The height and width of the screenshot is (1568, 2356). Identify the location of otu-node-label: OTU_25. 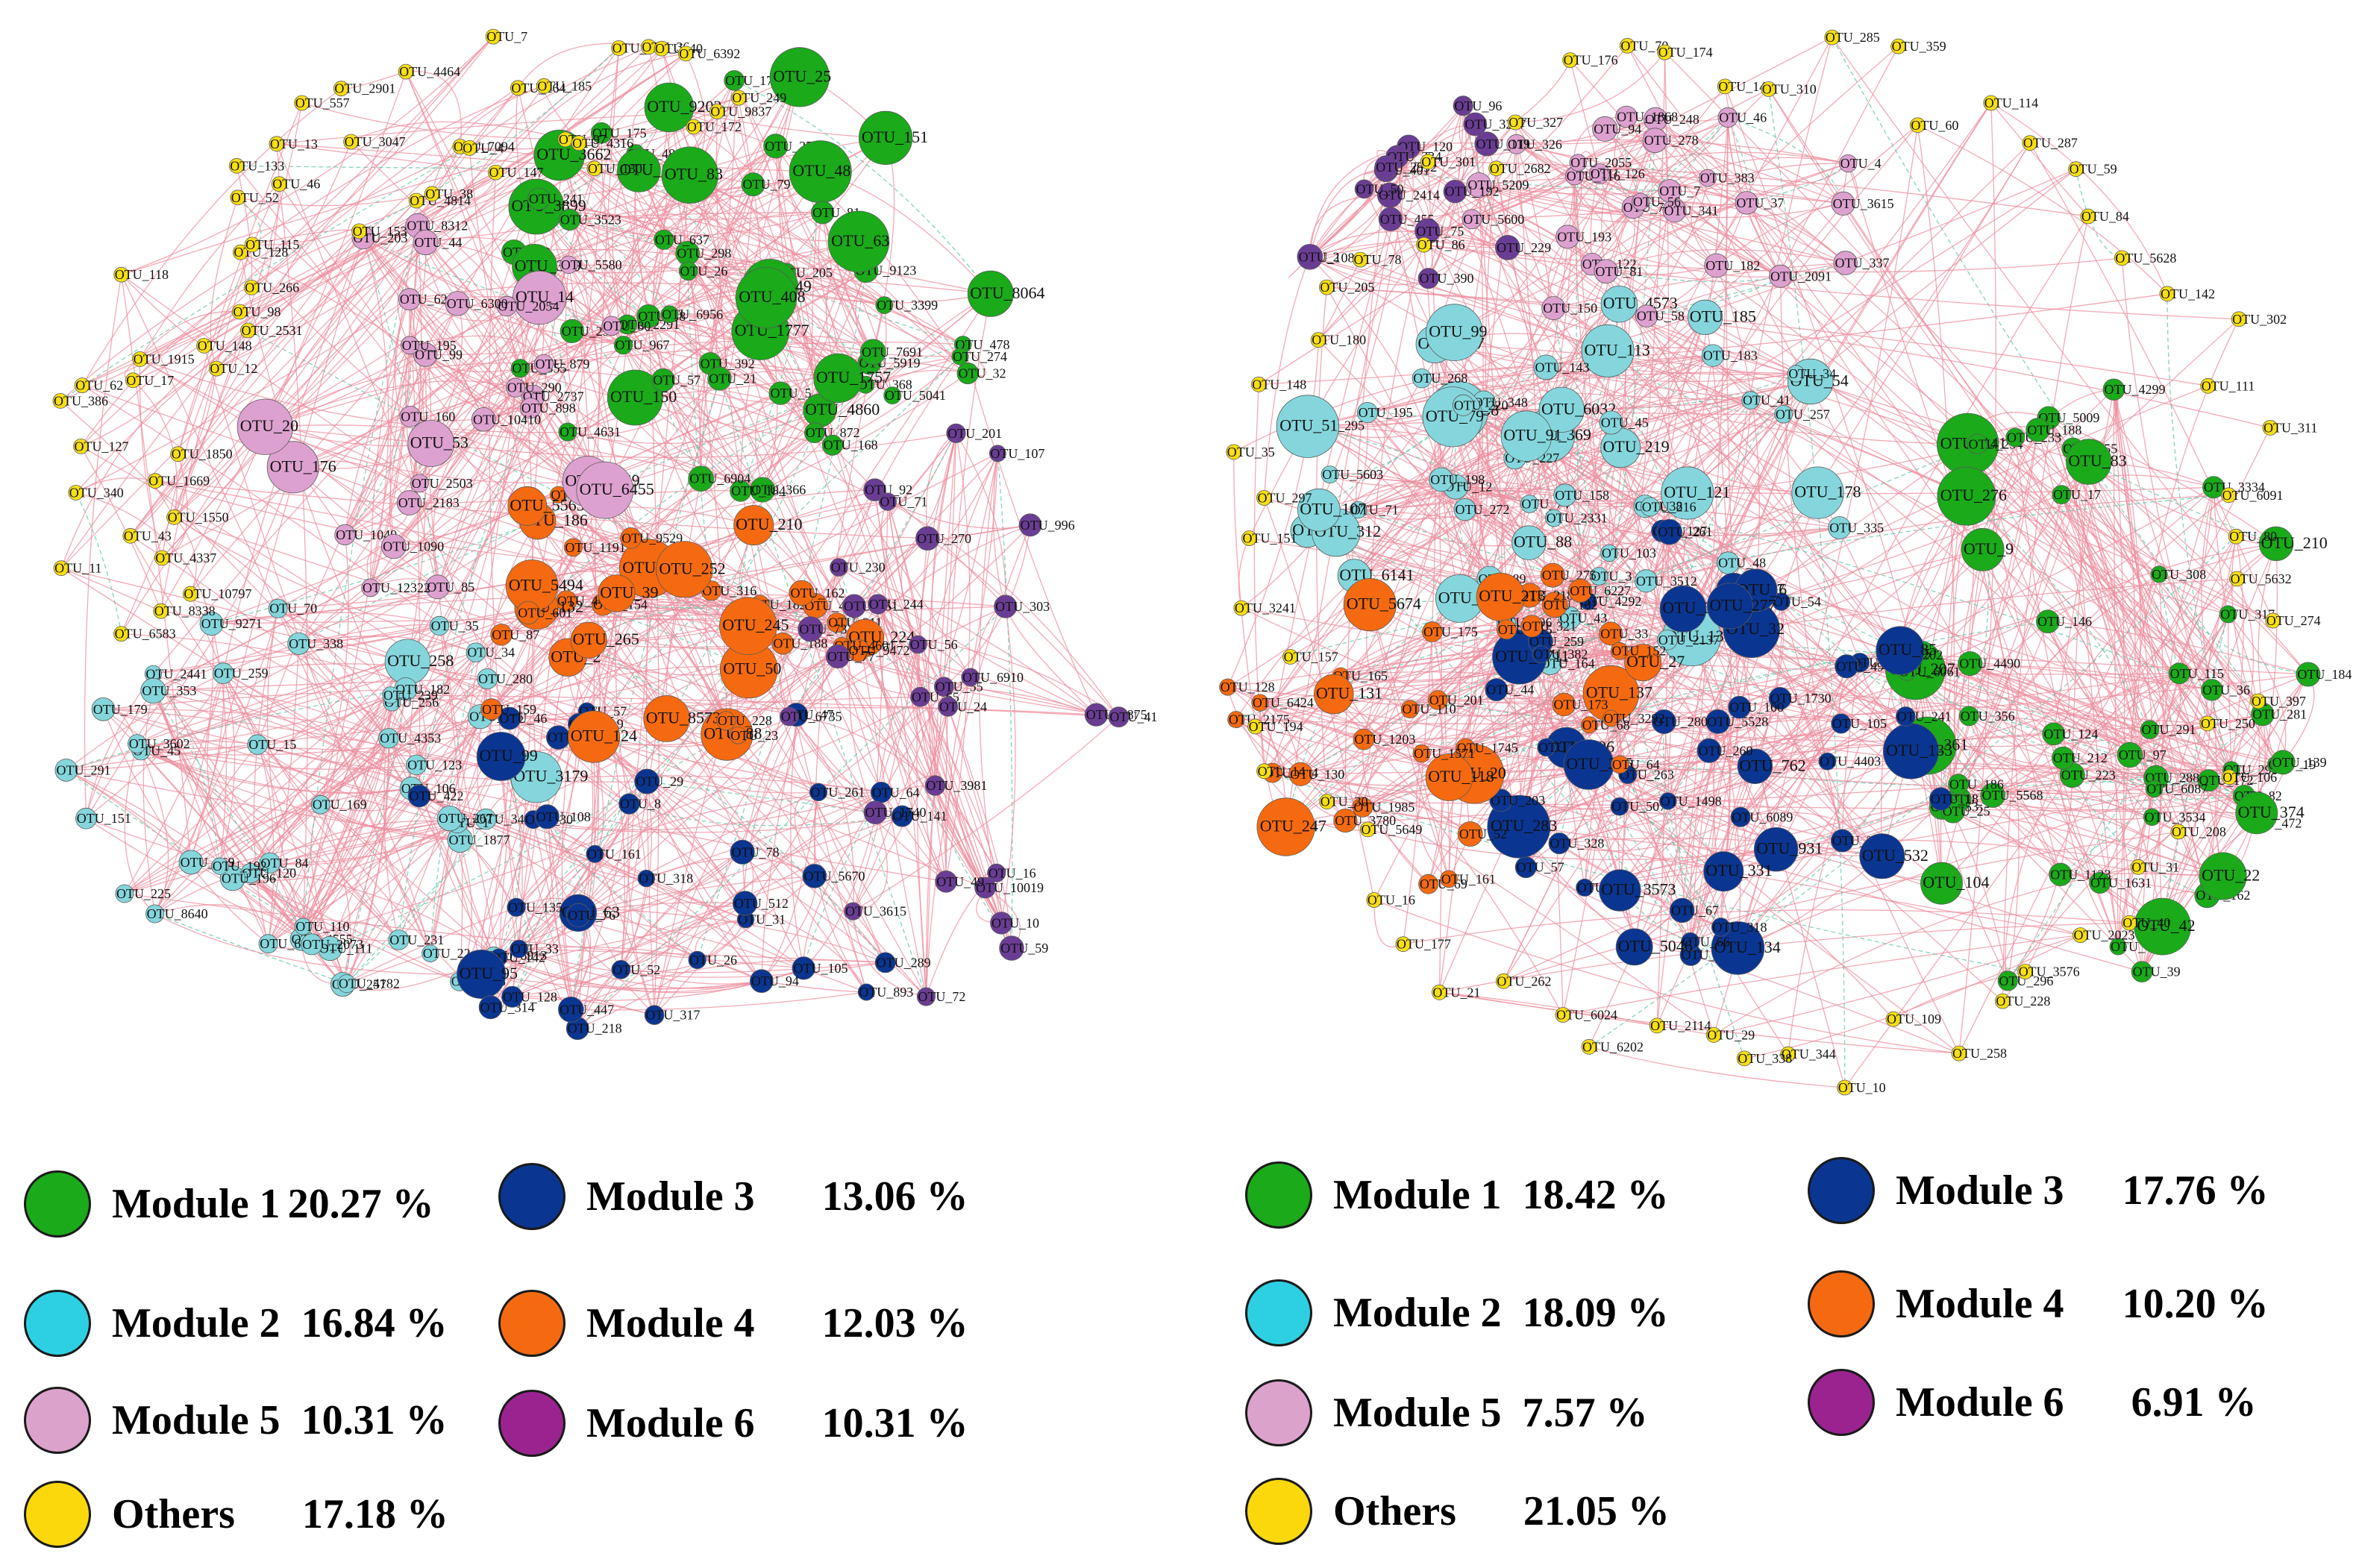
(802, 75).